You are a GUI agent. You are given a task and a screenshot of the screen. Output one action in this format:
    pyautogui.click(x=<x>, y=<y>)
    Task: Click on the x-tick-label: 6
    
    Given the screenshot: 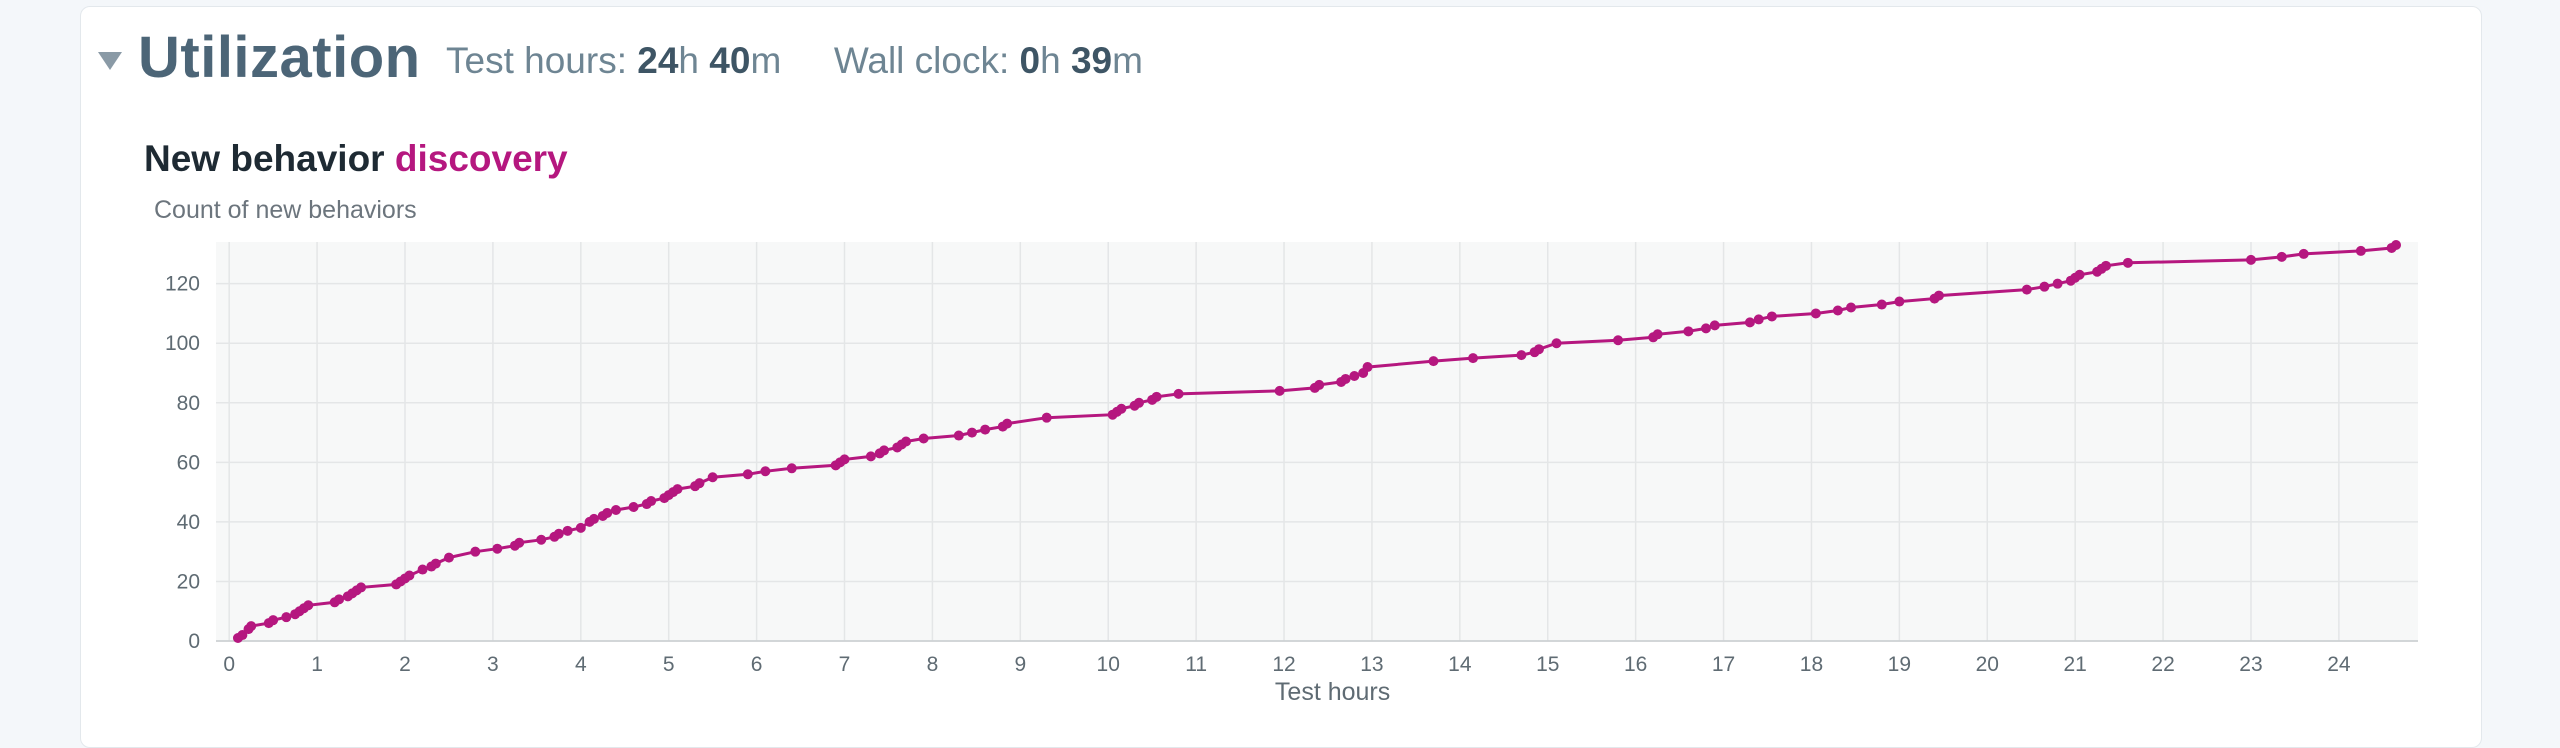 What is the action you would take?
    pyautogui.click(x=757, y=664)
    